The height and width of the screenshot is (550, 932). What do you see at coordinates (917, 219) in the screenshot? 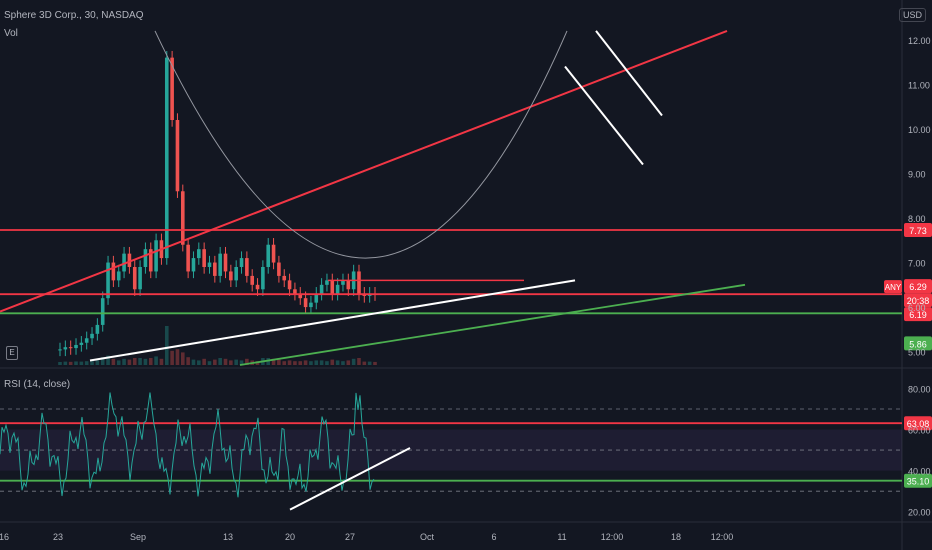
I see `price-axis-tick: 8.00` at bounding box center [917, 219].